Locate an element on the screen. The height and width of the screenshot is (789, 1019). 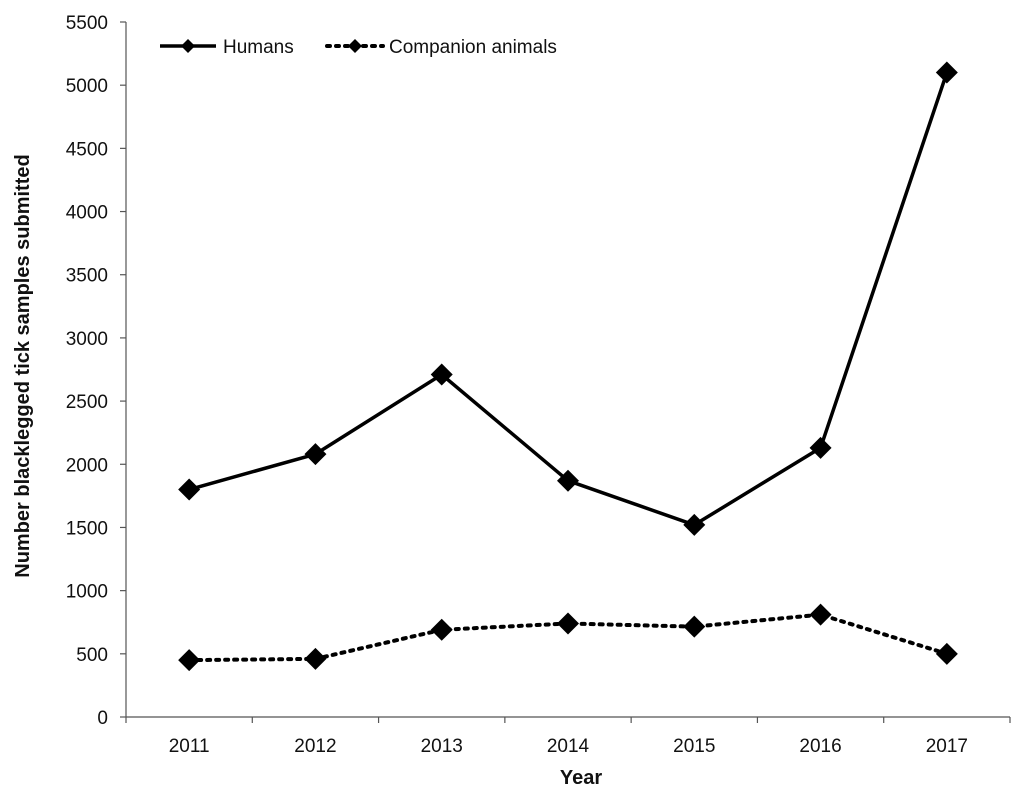
legend-item: Companion animals is located at coordinates (441, 47).